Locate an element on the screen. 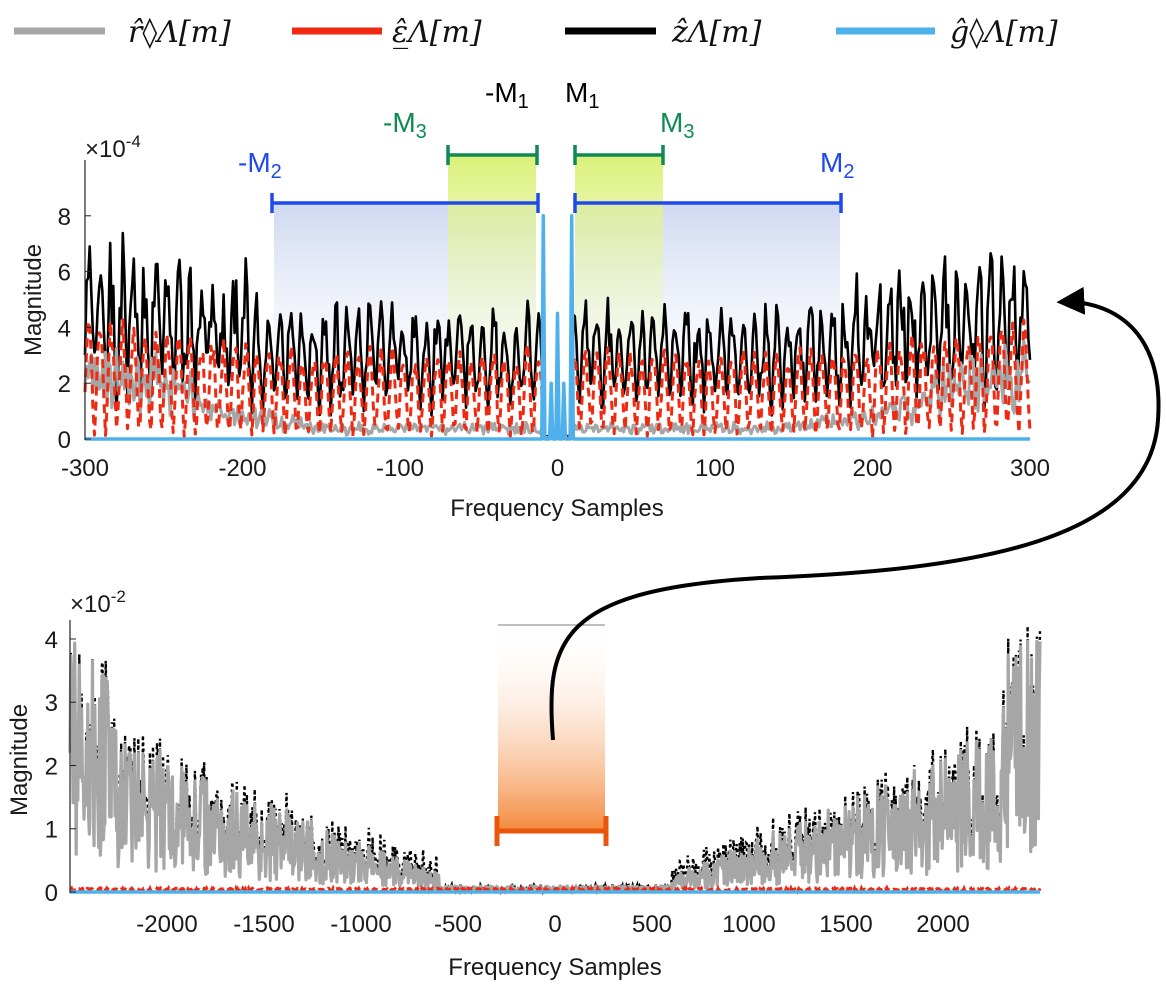 The height and width of the screenshot is (991, 1166). top-y-tick-label: 0 is located at coordinates (64, 440).